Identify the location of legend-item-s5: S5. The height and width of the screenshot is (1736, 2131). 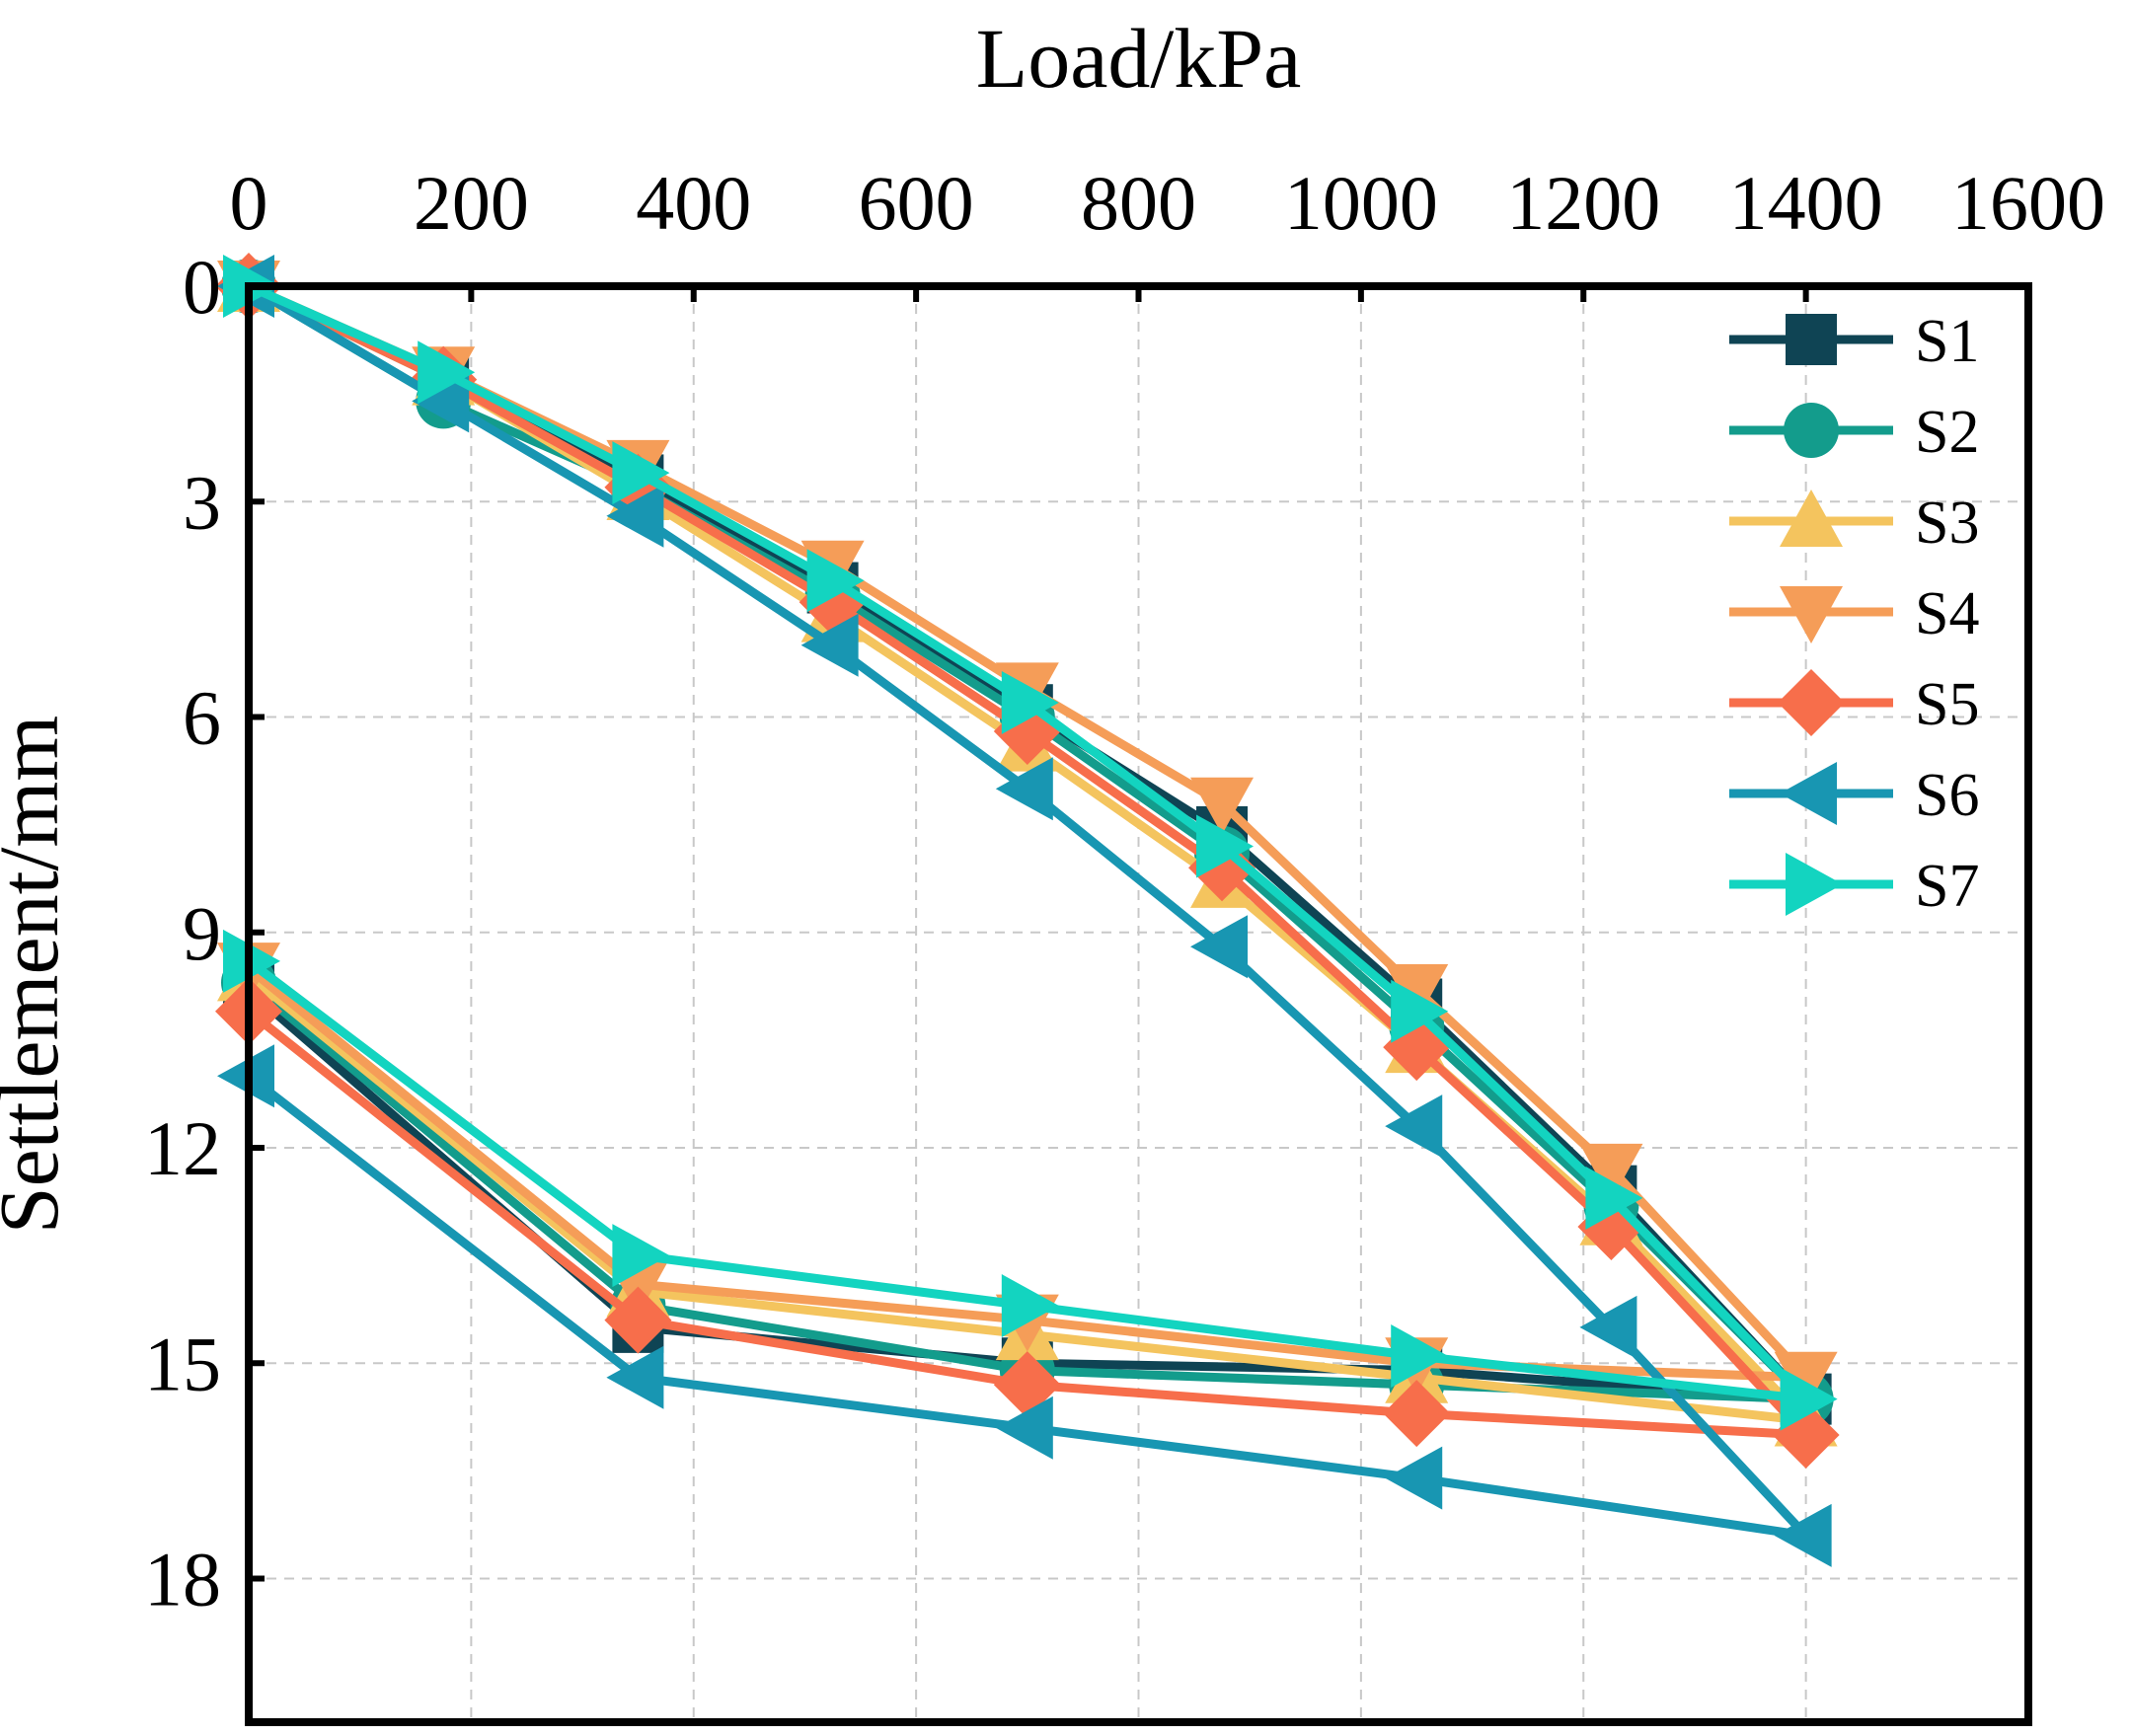
(1854, 703).